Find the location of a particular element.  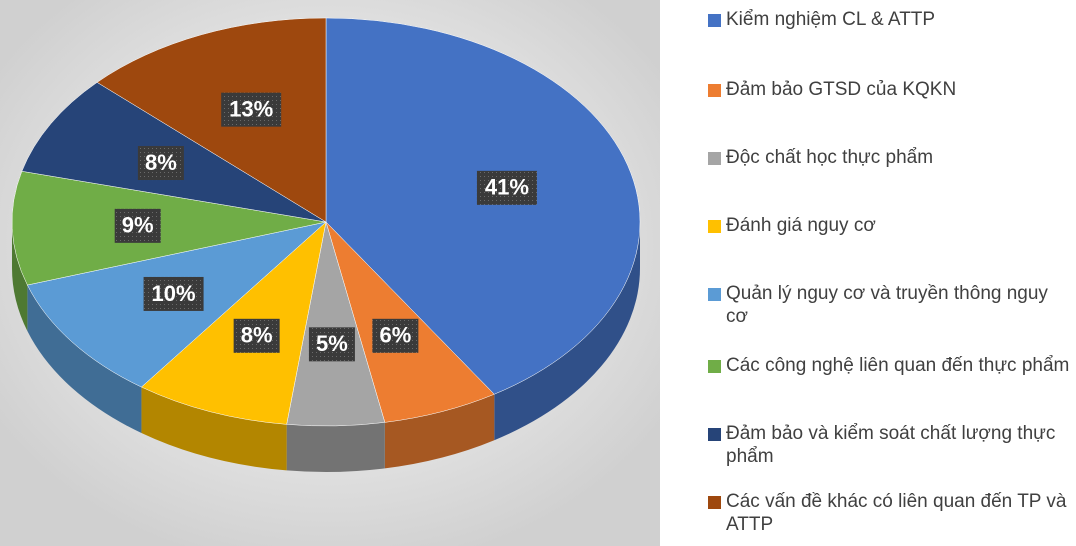

legend-item: Các công nghệ liên quan đến thực phẩm is located at coordinates (890, 365).